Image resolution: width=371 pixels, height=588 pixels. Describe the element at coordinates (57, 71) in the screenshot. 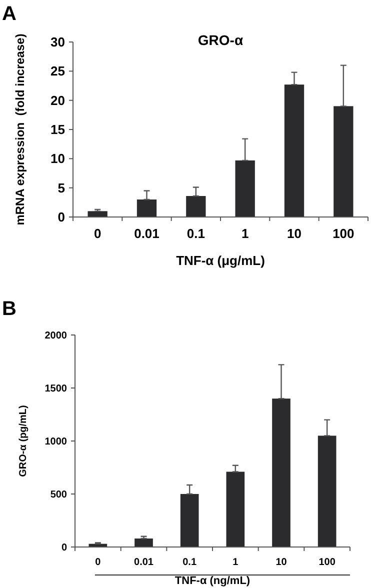

I see `y-tick-label: 25` at that location.